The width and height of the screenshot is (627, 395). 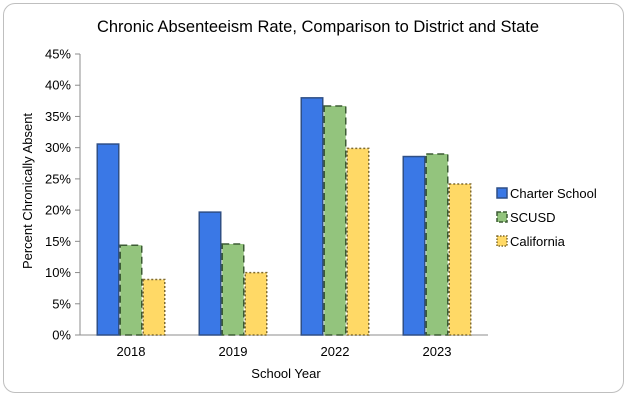 What do you see at coordinates (58, 272) in the screenshot?
I see `y-tick-label: 10%` at bounding box center [58, 272].